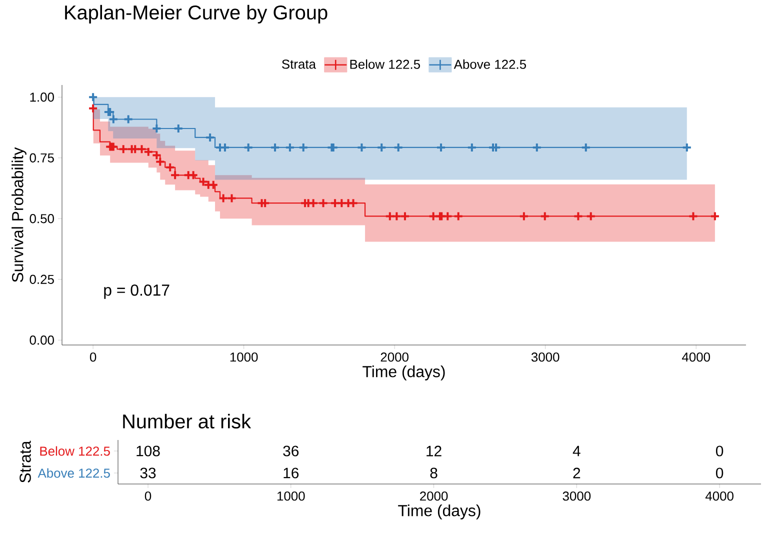  I want to click on data-label: 108, so click(148, 451).